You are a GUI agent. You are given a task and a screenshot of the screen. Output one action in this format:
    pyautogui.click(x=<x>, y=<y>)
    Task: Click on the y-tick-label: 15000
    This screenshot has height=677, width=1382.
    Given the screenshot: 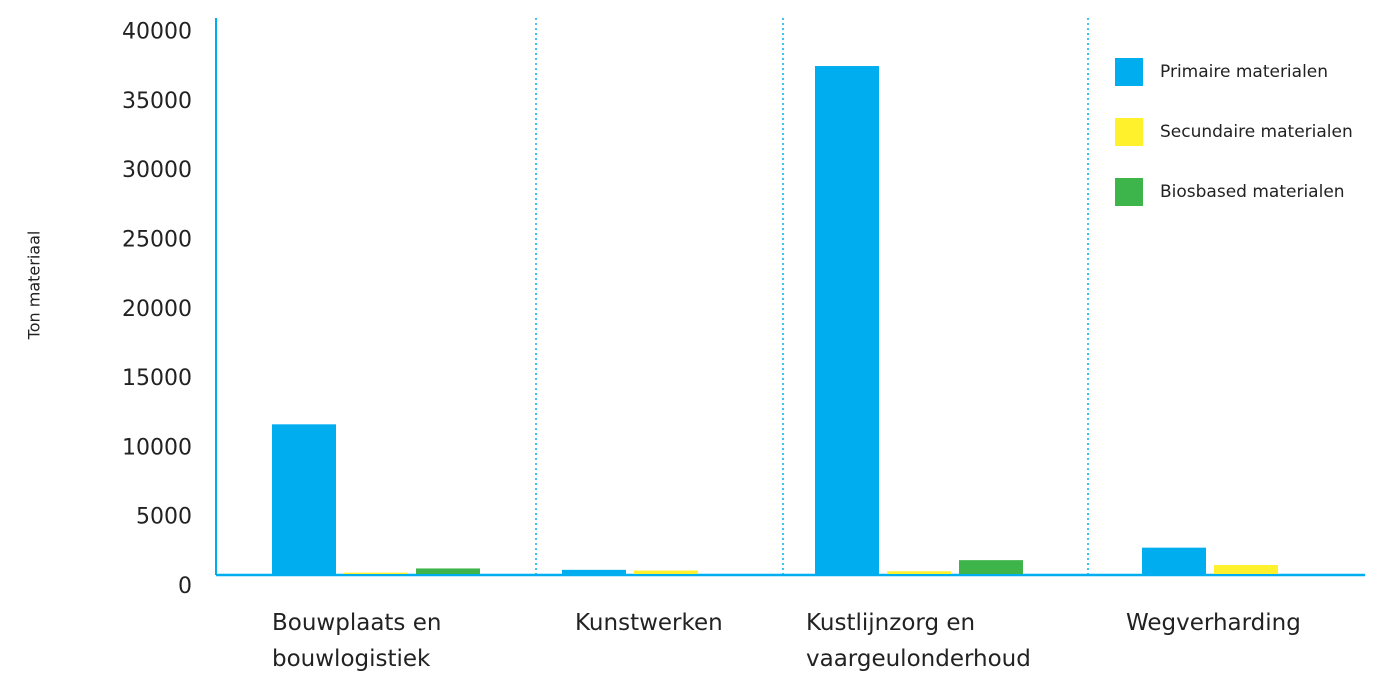 What is the action you would take?
    pyautogui.click(x=157, y=378)
    